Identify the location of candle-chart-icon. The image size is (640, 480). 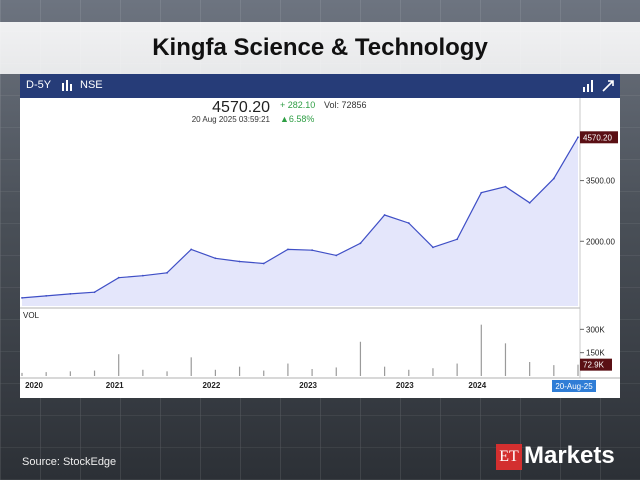
(67, 85).